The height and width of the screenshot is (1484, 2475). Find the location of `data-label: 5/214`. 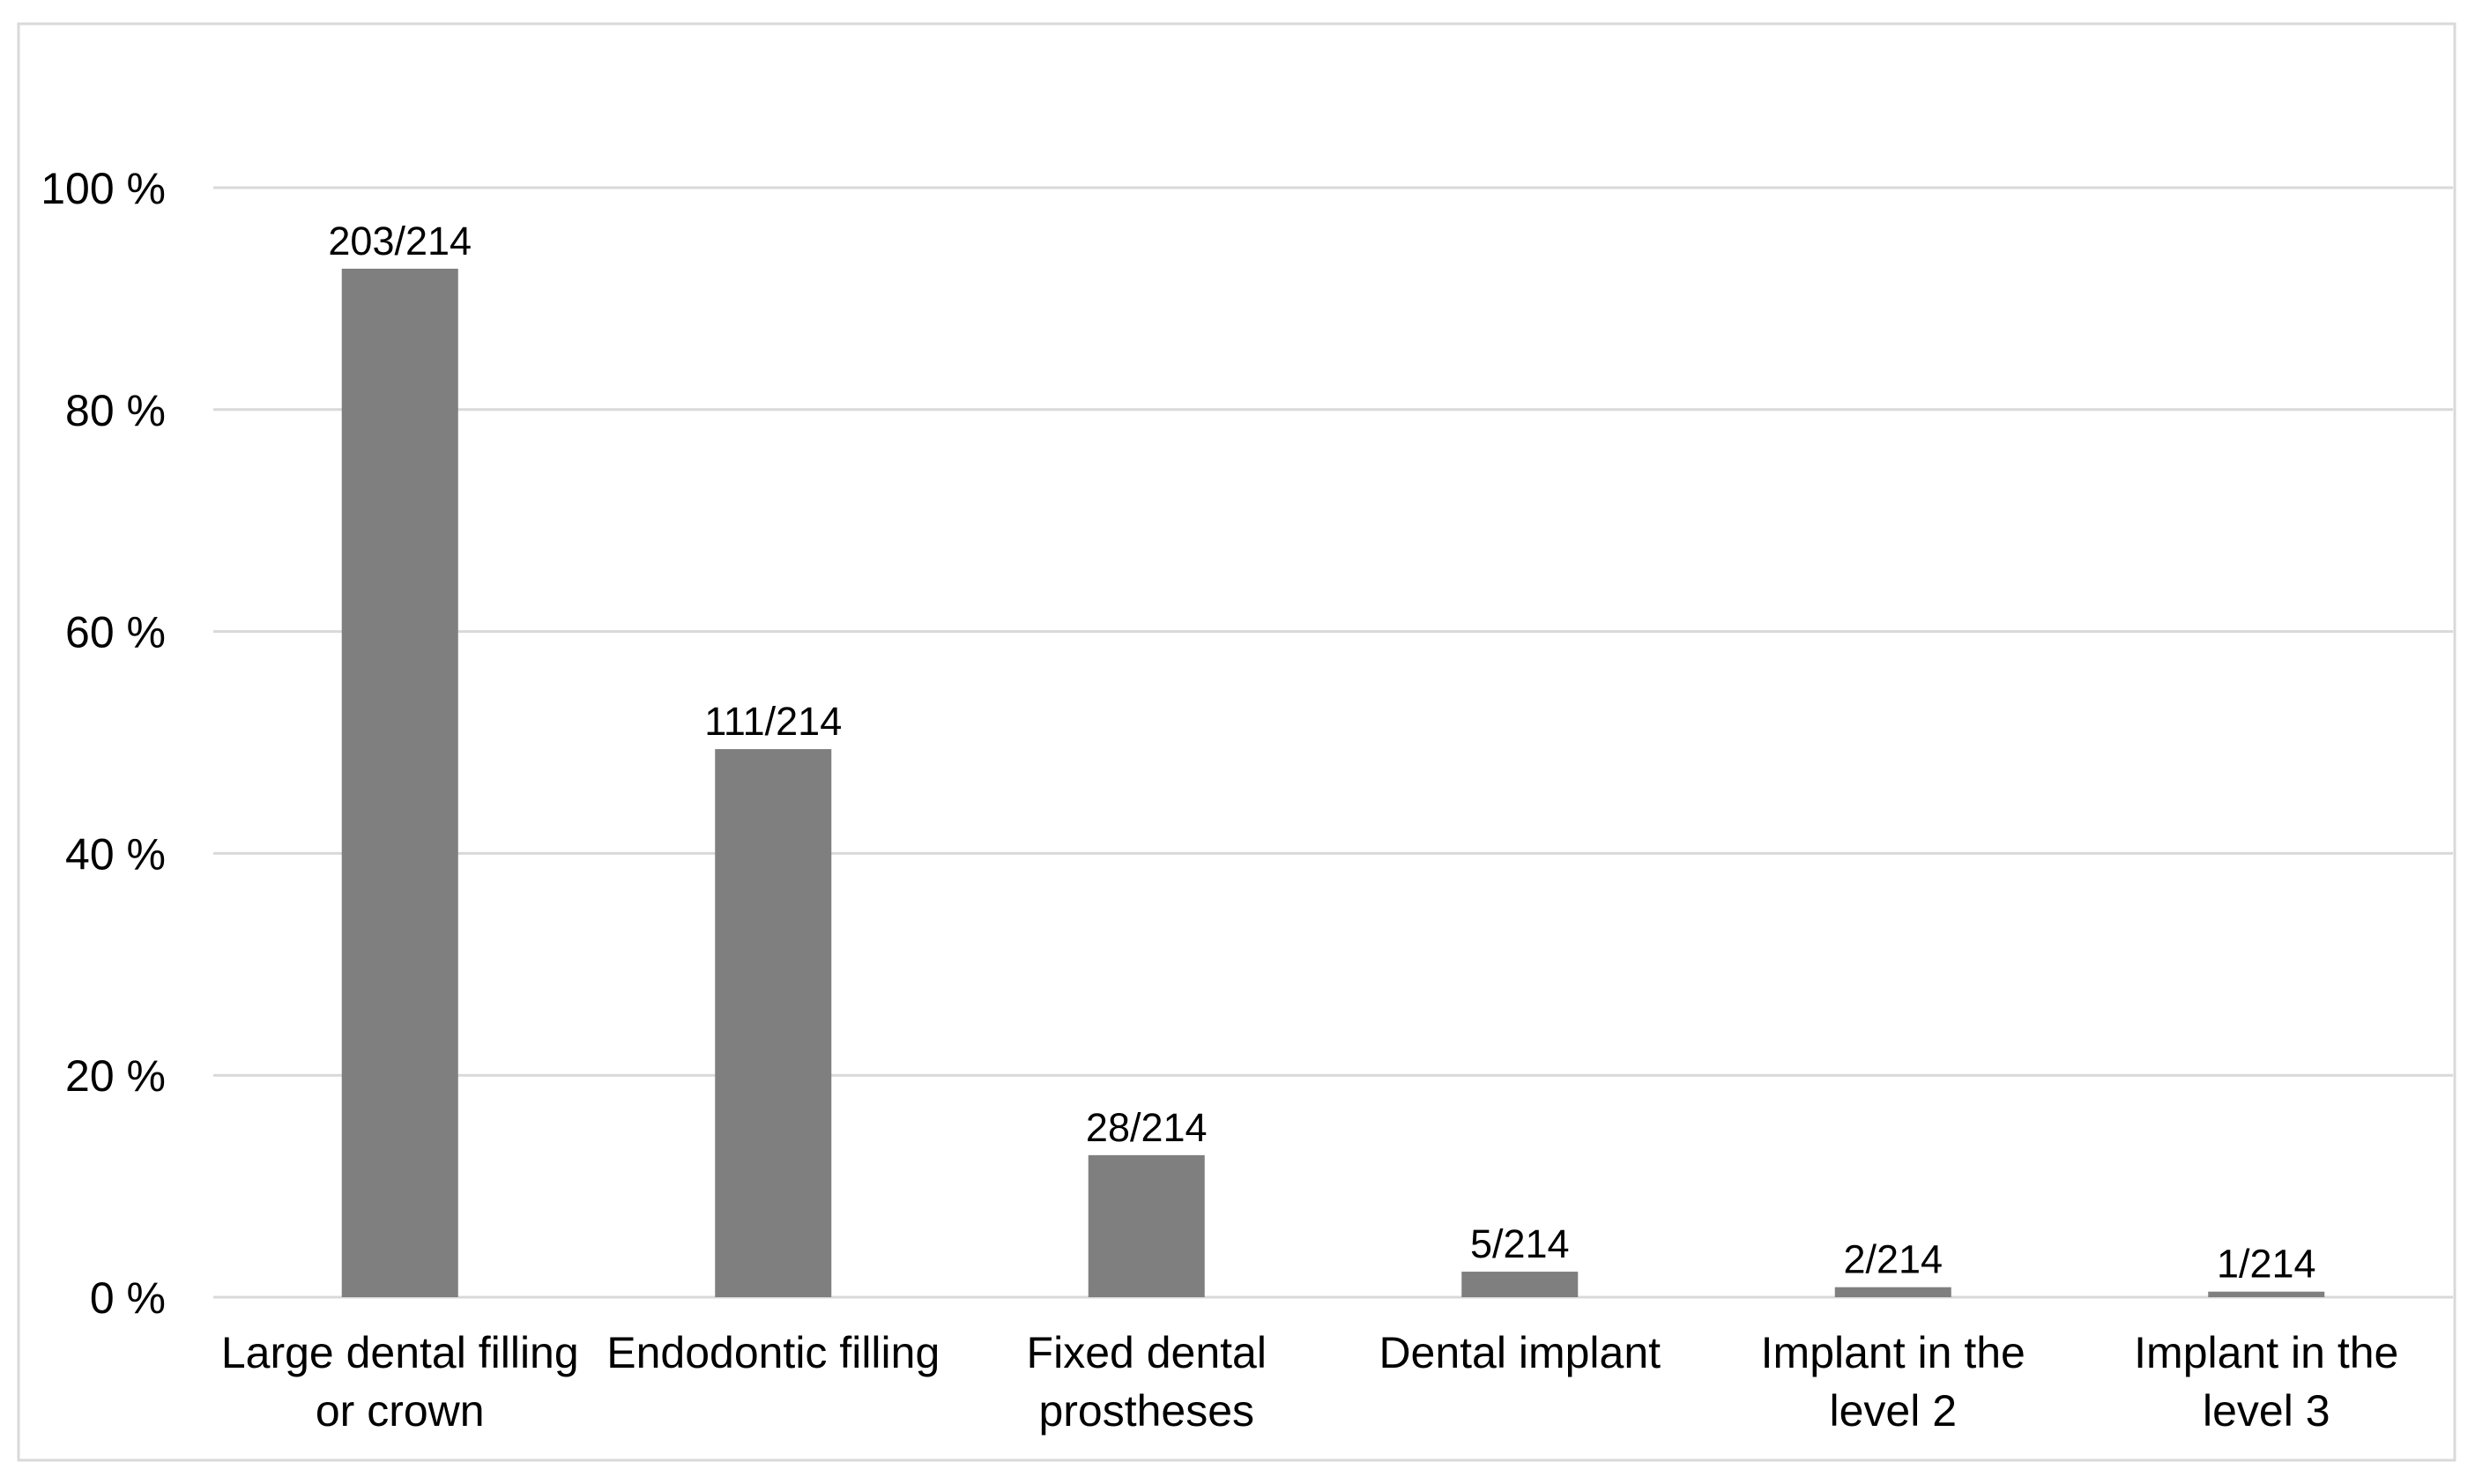

data-label: 5/214 is located at coordinates (1520, 1243).